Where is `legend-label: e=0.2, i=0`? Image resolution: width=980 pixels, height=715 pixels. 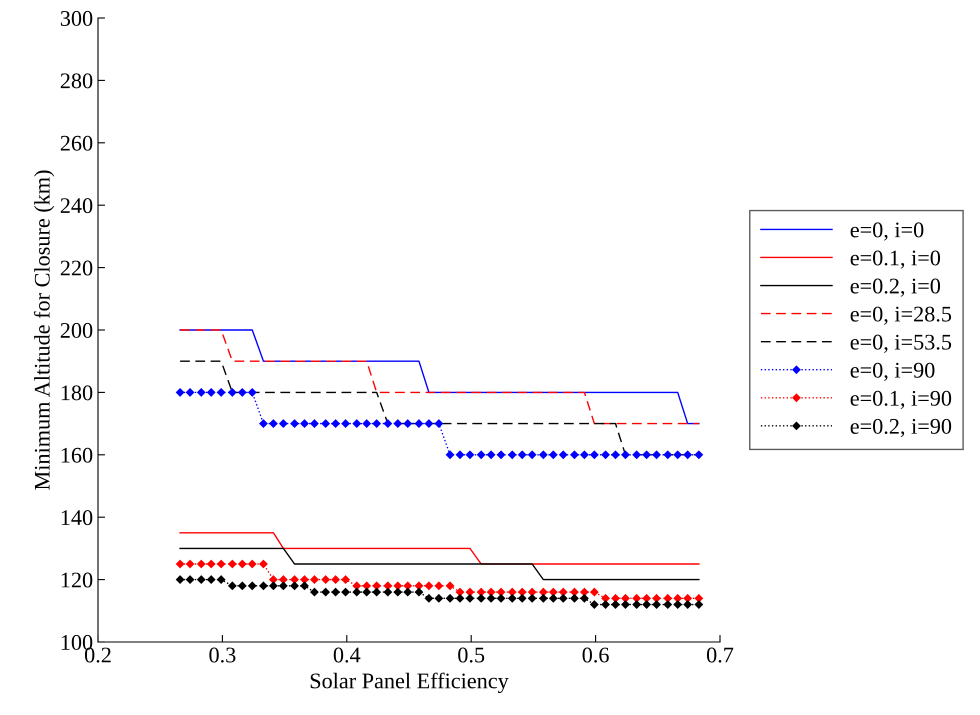 legend-label: e=0.2, i=0 is located at coordinates (895, 287).